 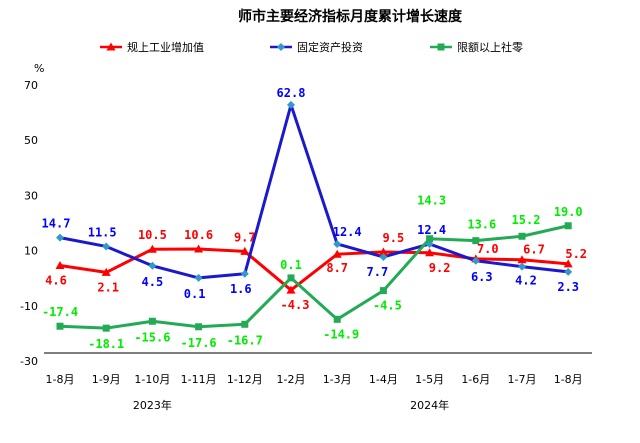 I want to click on investment-value-label: 12.4, so click(x=347, y=232).